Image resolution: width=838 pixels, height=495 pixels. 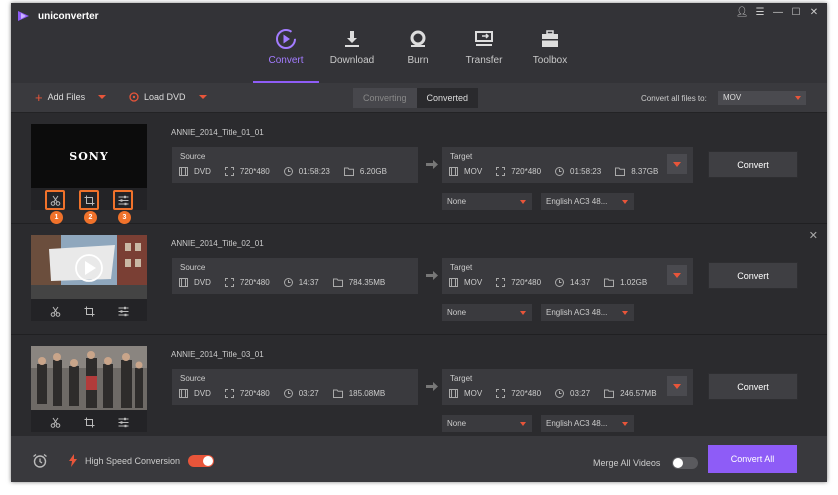 I want to click on thumbnail-frame, so click(x=89, y=378).